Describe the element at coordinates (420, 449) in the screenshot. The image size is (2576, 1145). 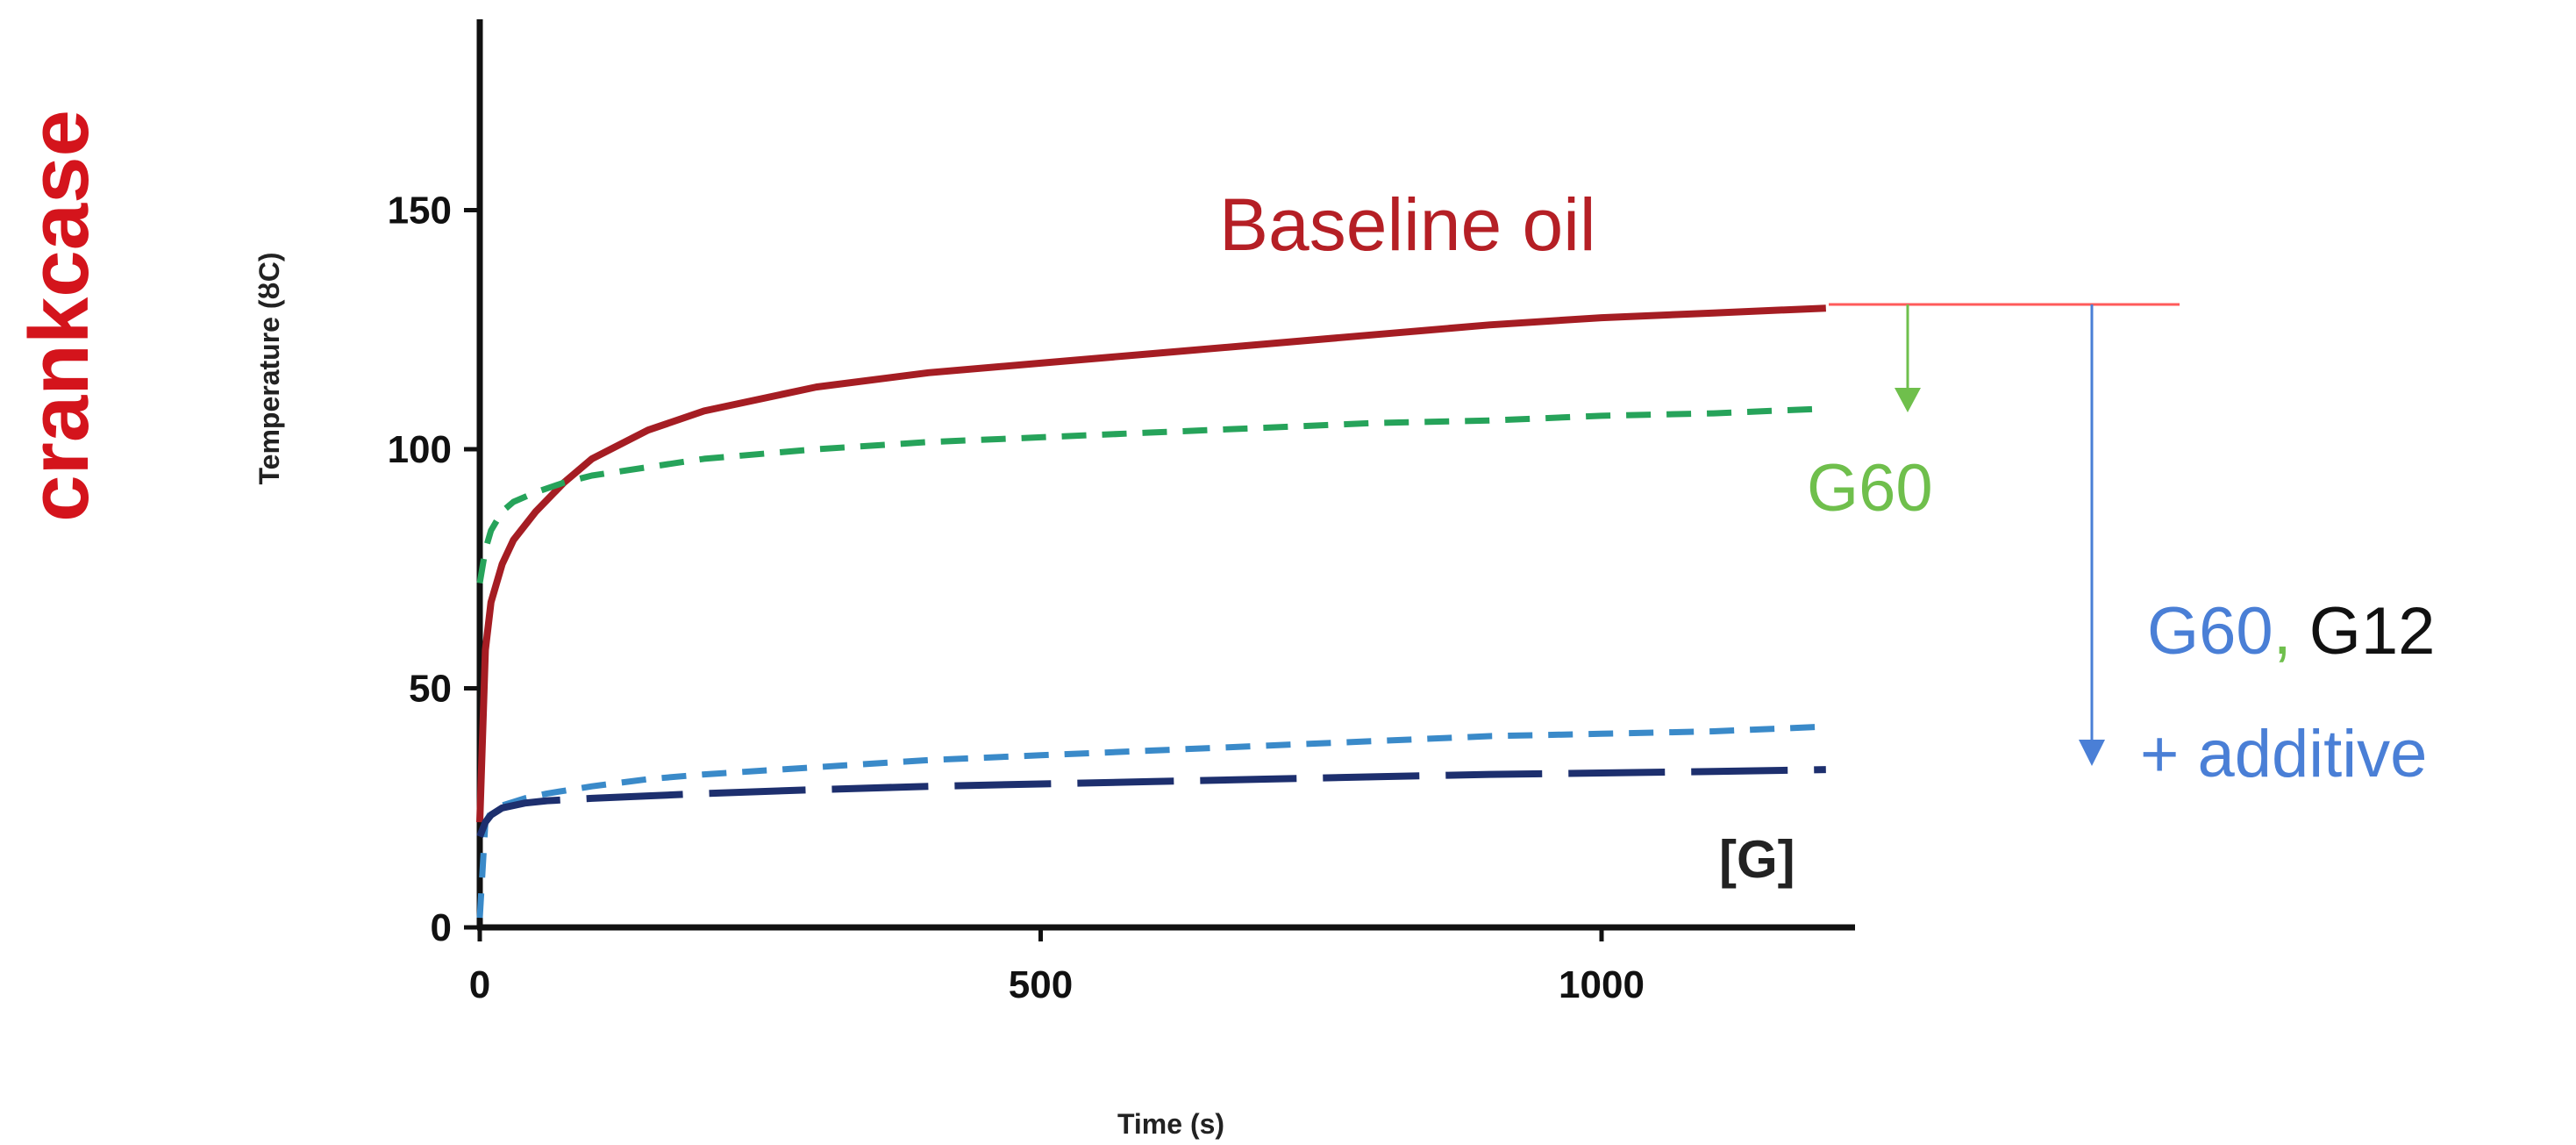
I see `y-tick-label: 100` at that location.